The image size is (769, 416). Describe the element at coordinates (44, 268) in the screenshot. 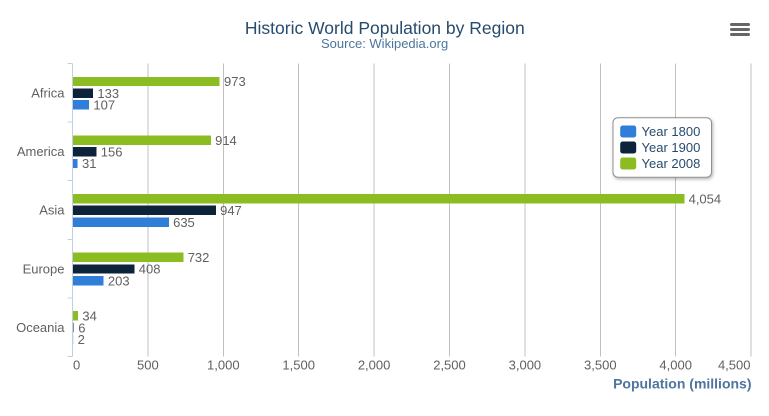

I see `svg-text: Europe` at that location.